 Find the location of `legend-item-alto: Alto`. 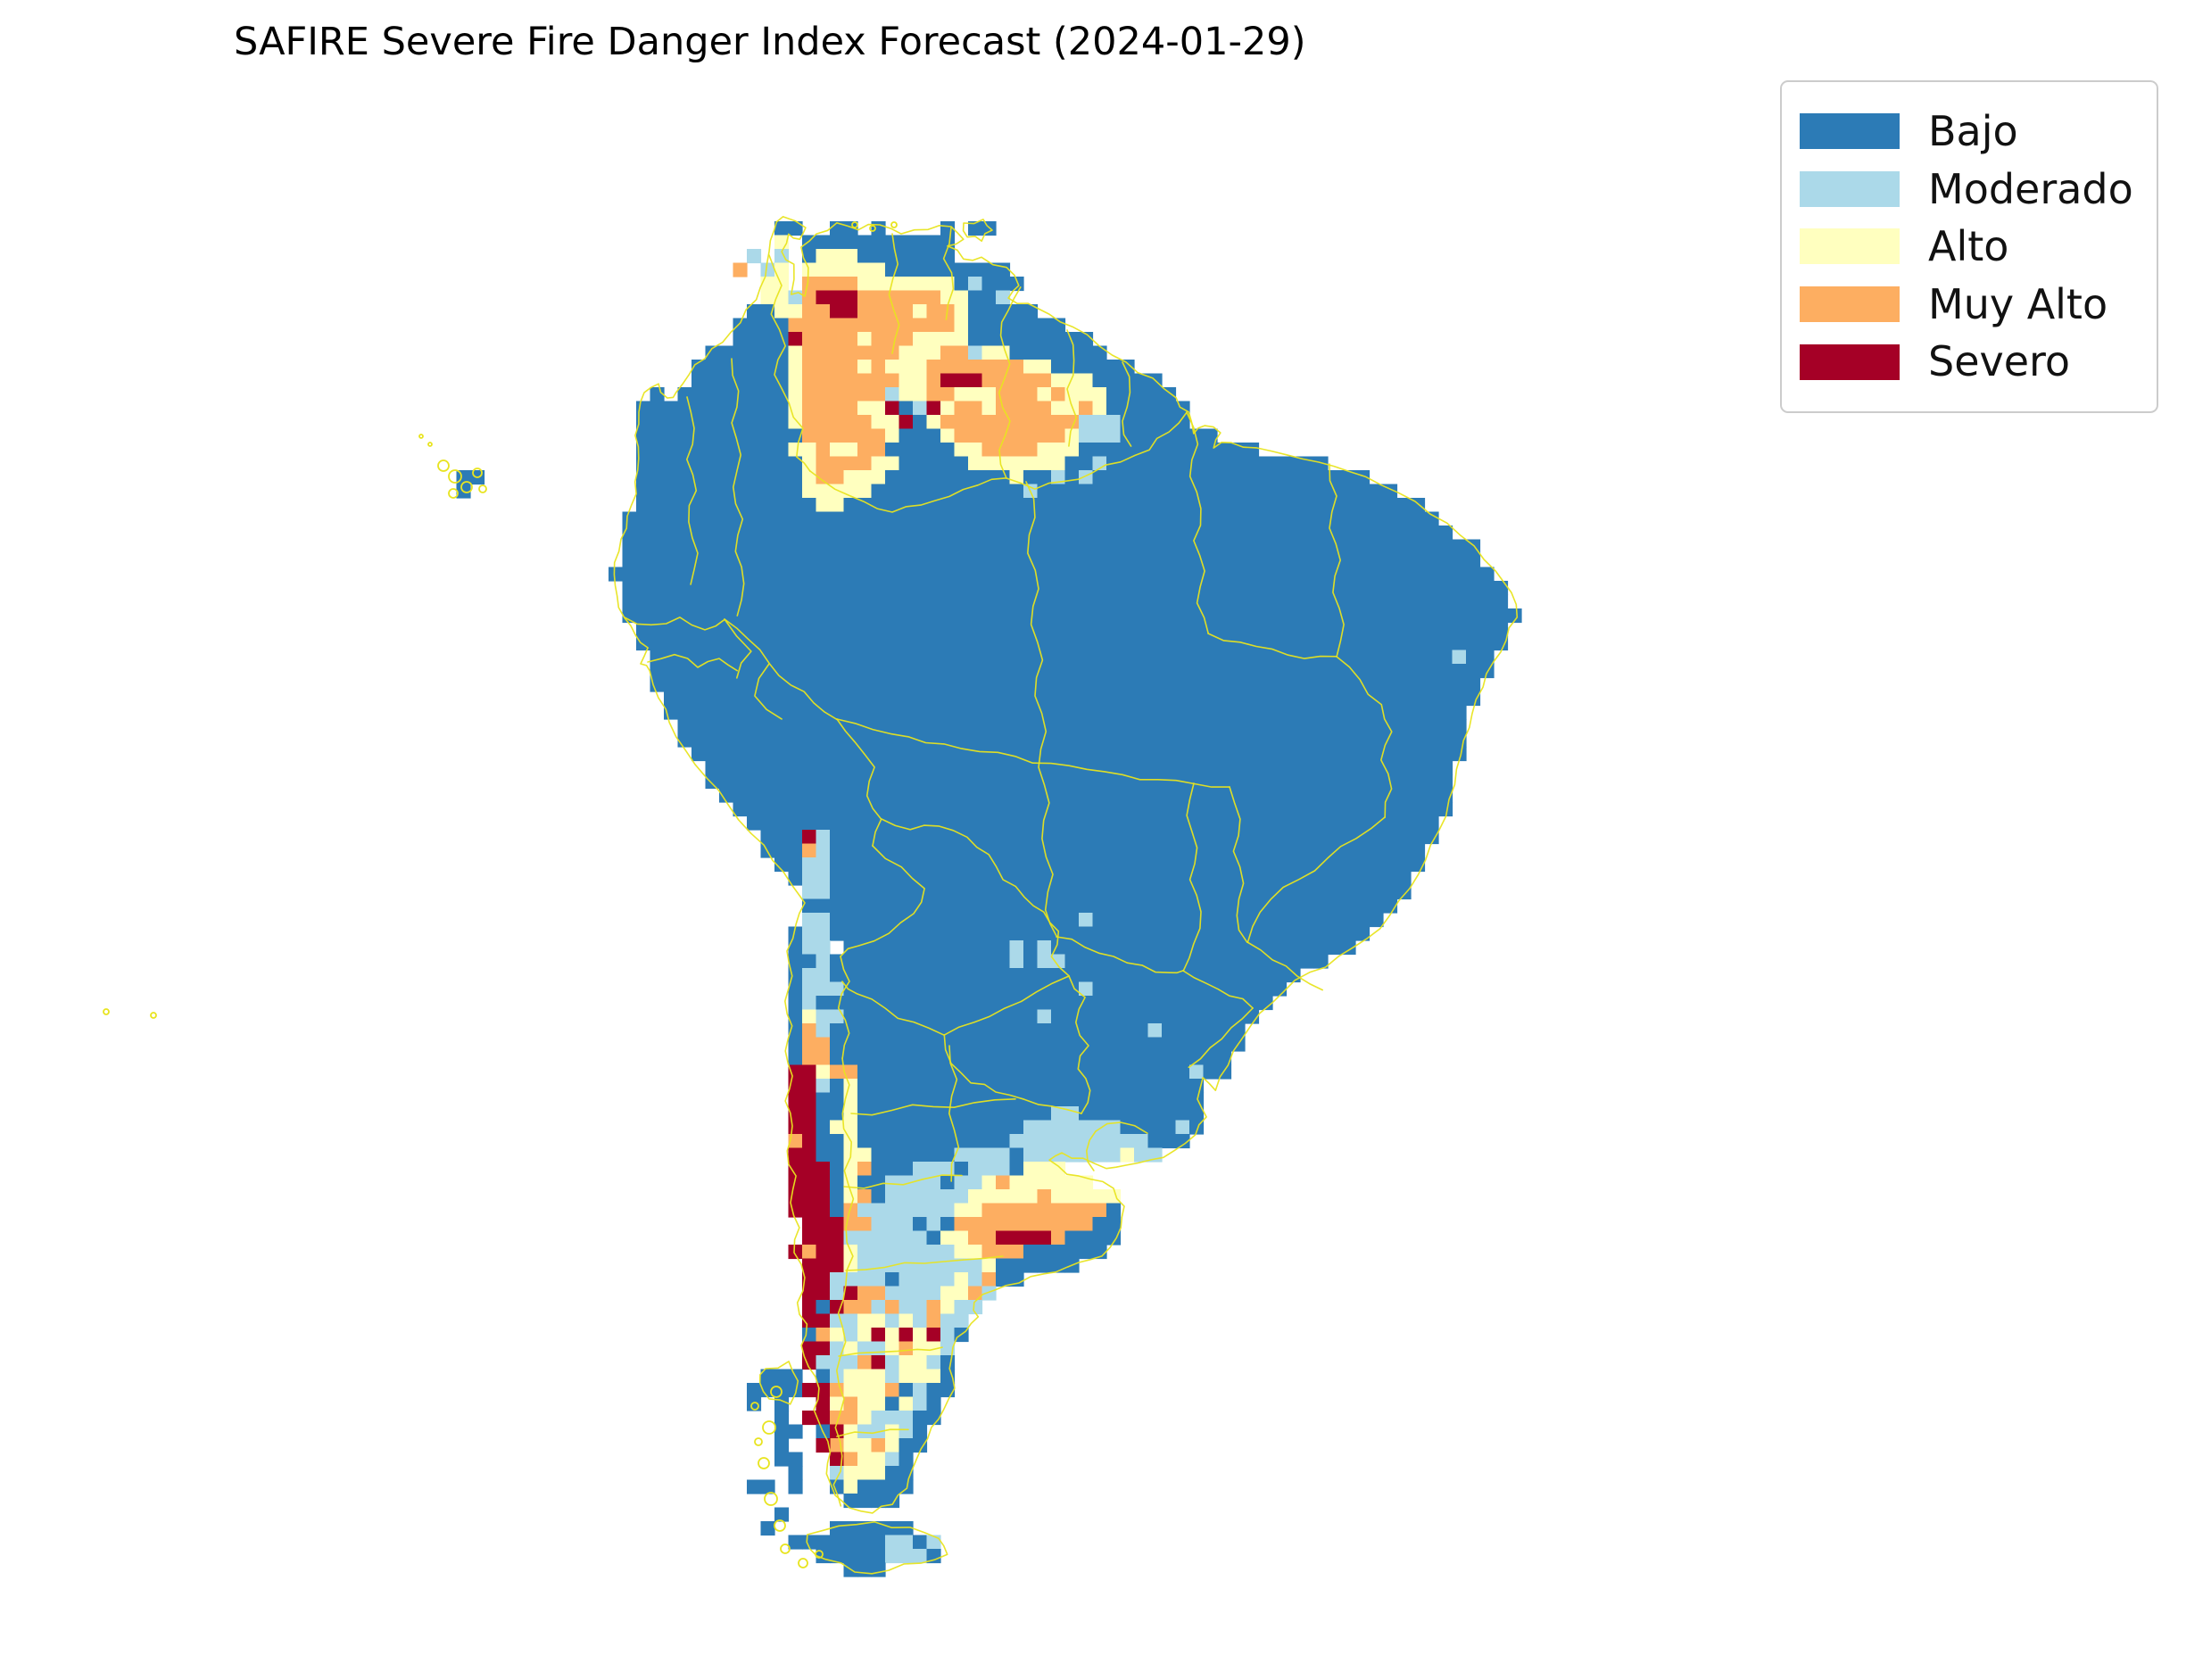

legend-item-alto: Alto is located at coordinates (1966, 246).